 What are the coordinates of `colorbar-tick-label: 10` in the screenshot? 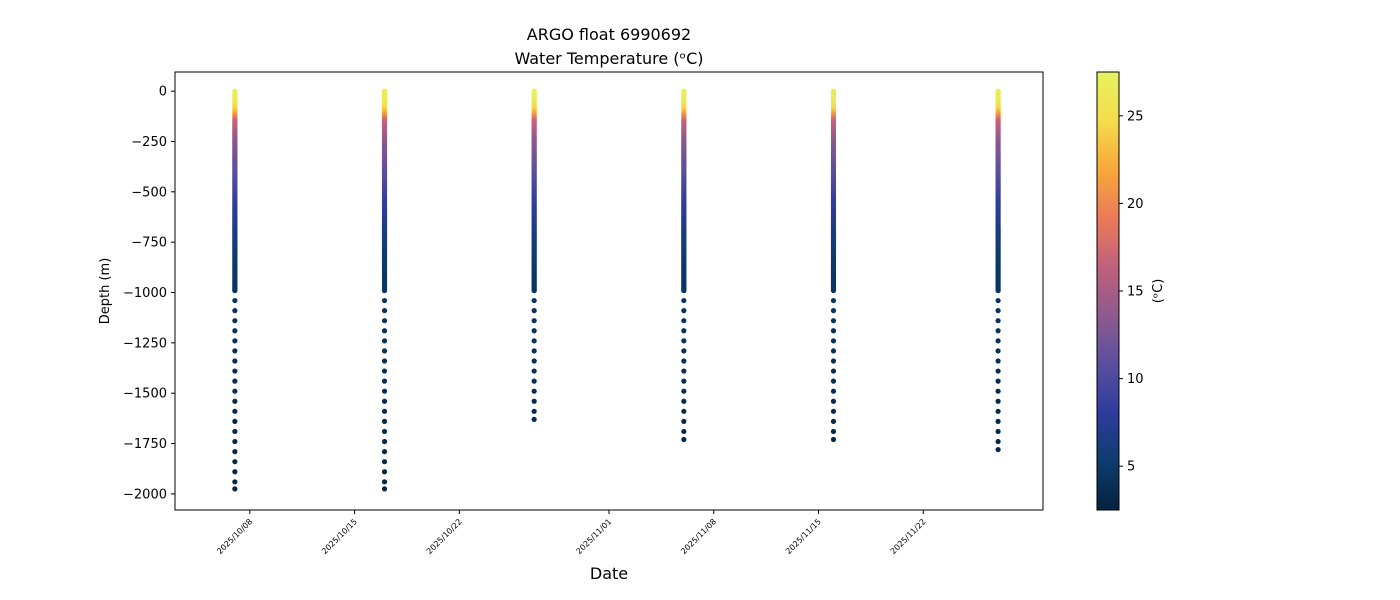 It's located at (1135, 379).